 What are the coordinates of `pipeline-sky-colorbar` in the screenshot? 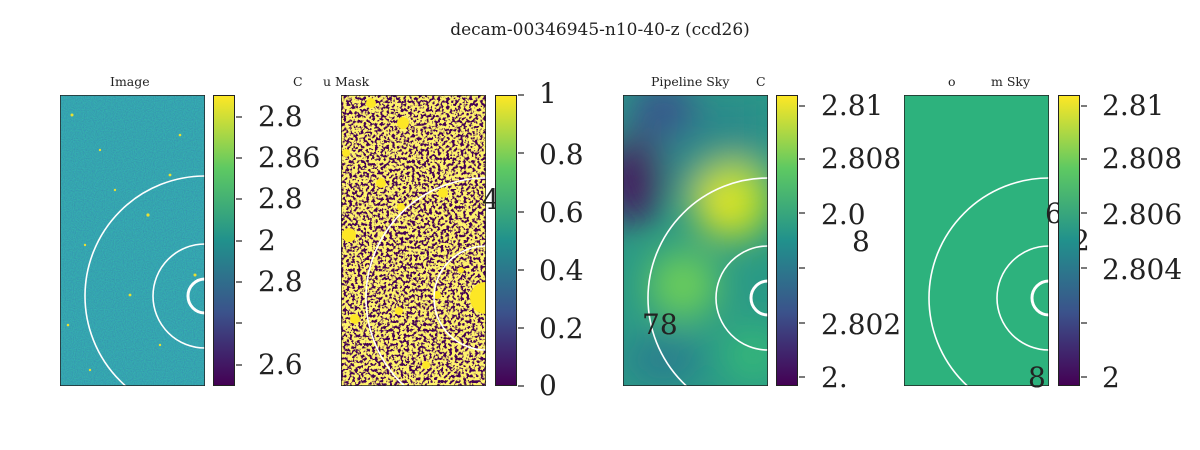 It's located at (787, 240).